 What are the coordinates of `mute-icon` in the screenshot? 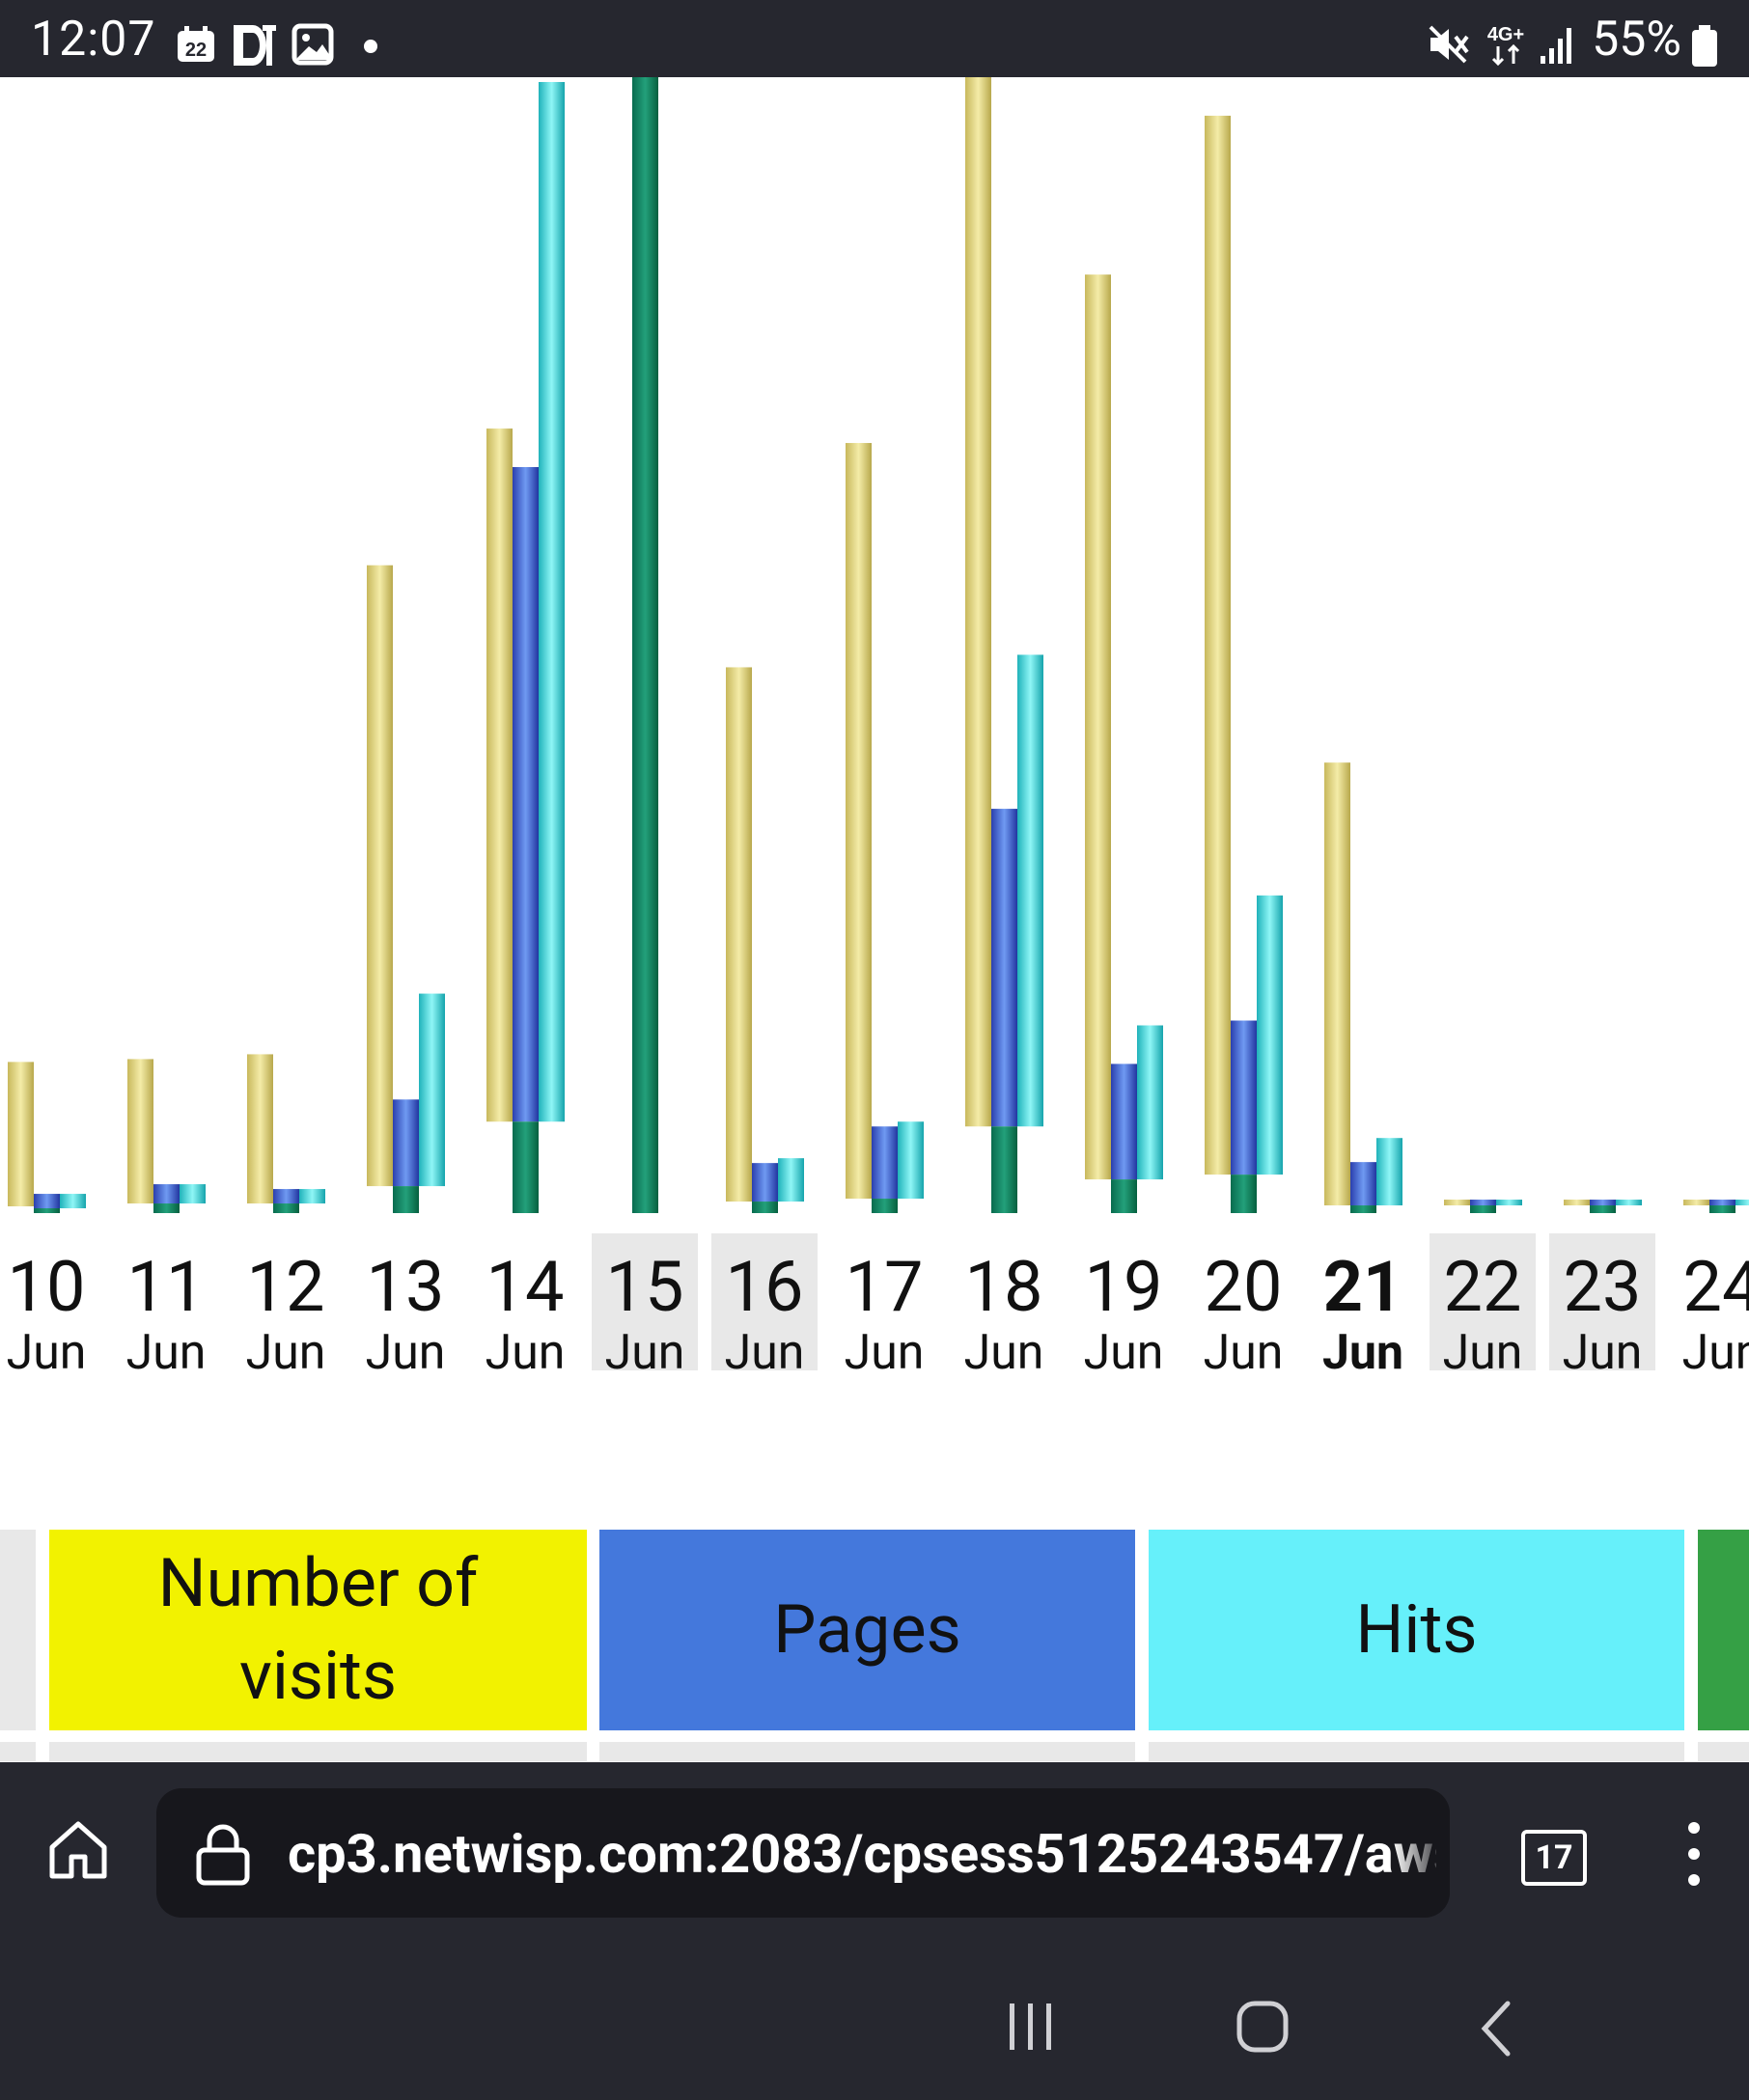 It's located at (1449, 46).